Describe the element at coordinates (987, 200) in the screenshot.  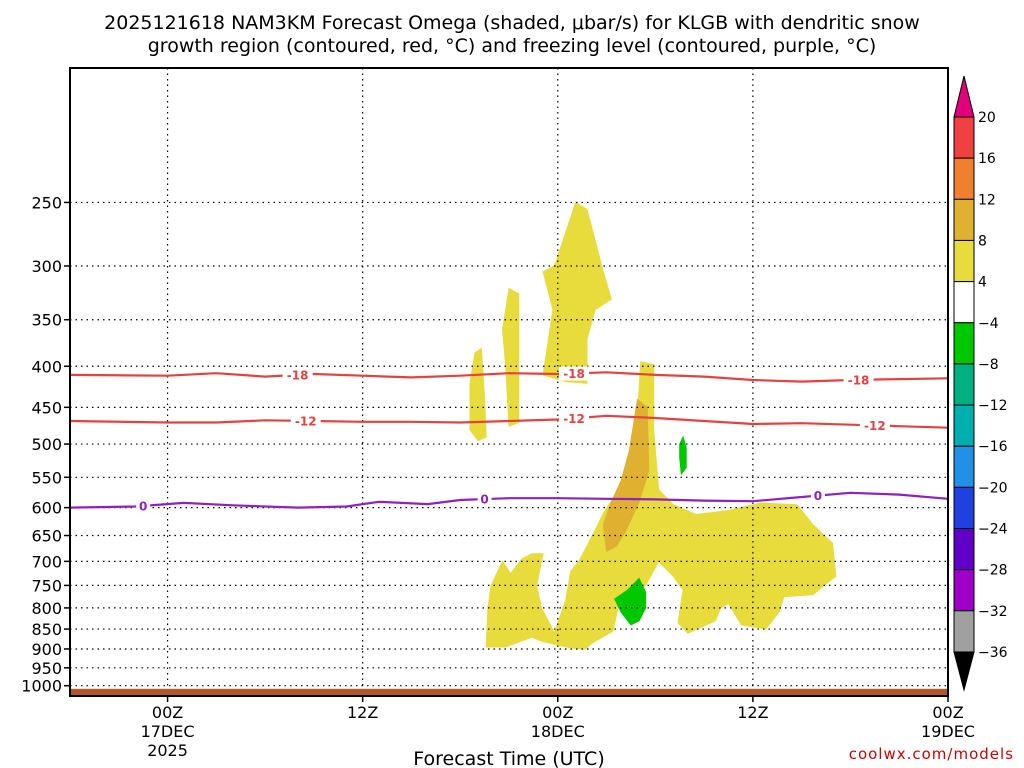
I see `colorbar-label-2: 12` at that location.